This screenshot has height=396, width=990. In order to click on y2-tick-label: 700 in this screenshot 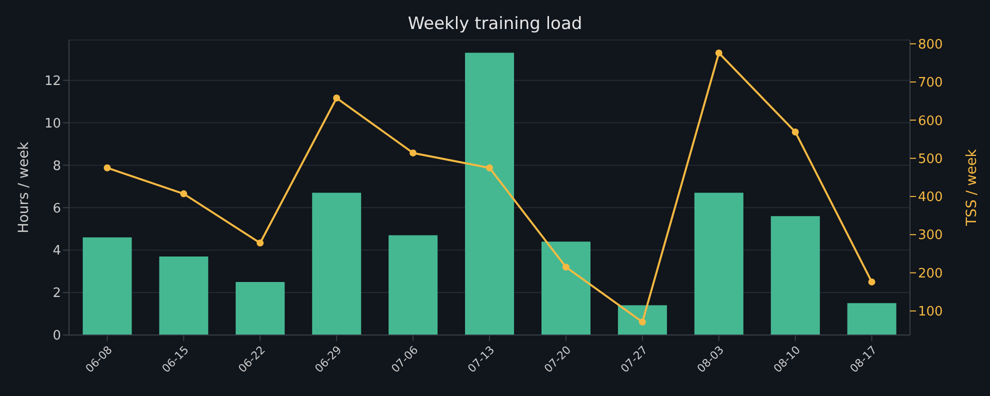, I will do `click(930, 83)`.